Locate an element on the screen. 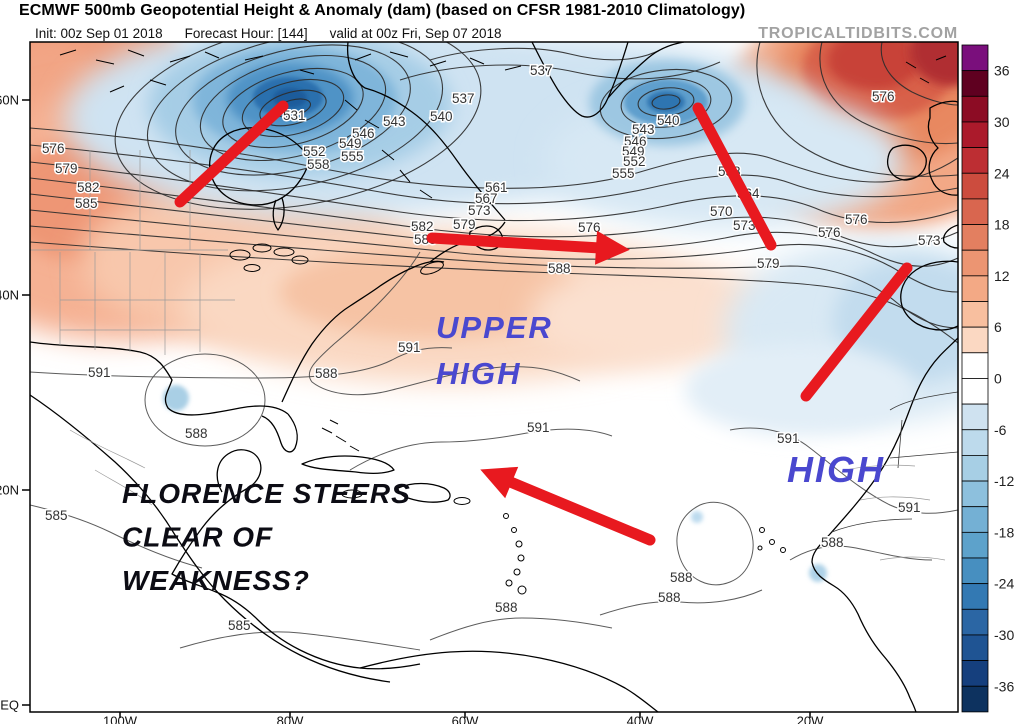 The width and height of the screenshot is (1024, 724). colorbar-tick-label: -12 is located at coordinates (1004, 481).